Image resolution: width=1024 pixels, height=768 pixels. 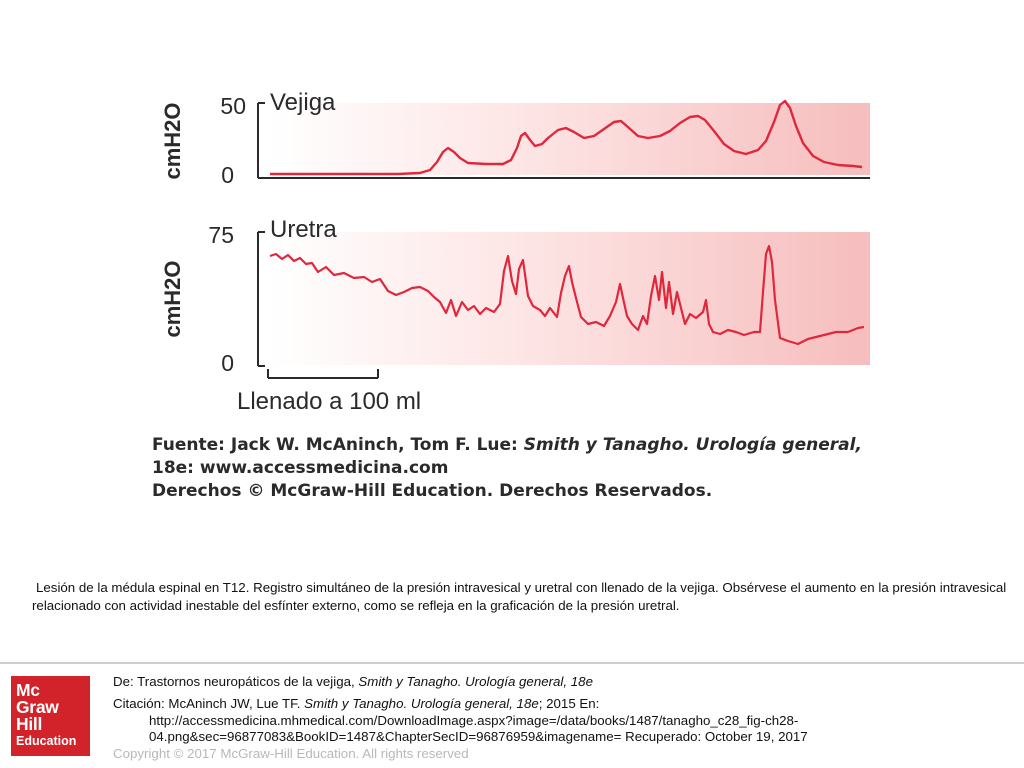 I want to click on urethral-pressure-trace, so click(x=567, y=295).